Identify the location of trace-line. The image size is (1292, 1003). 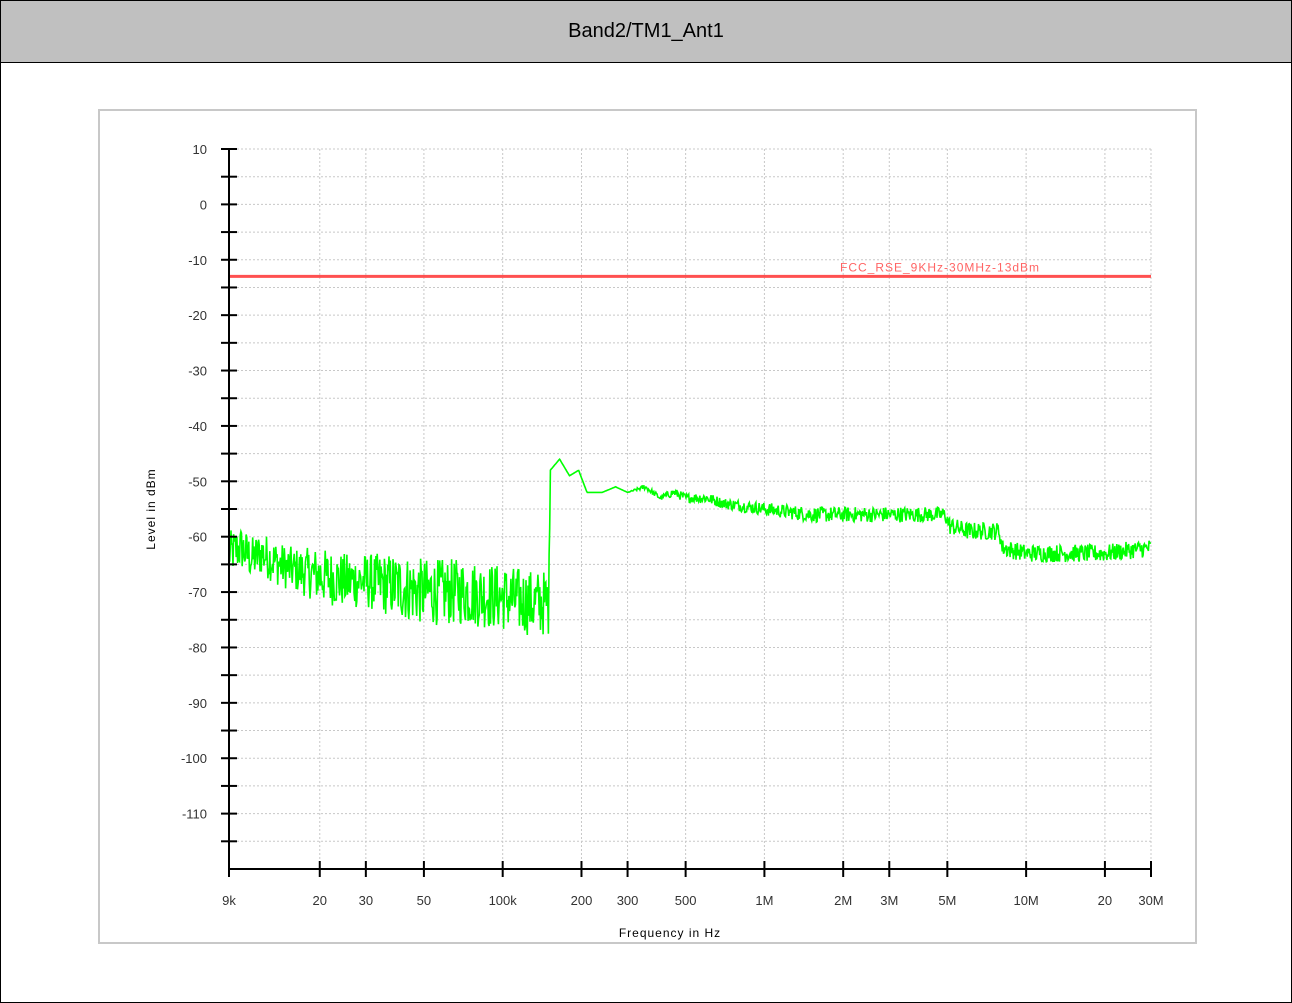
(690, 546).